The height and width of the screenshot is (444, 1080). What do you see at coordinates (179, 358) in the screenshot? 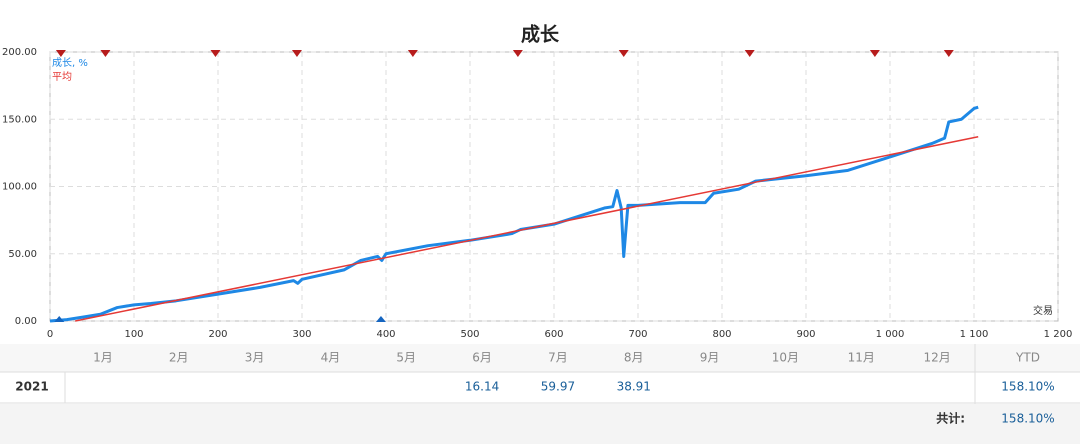
I see `month-header: 2月` at bounding box center [179, 358].